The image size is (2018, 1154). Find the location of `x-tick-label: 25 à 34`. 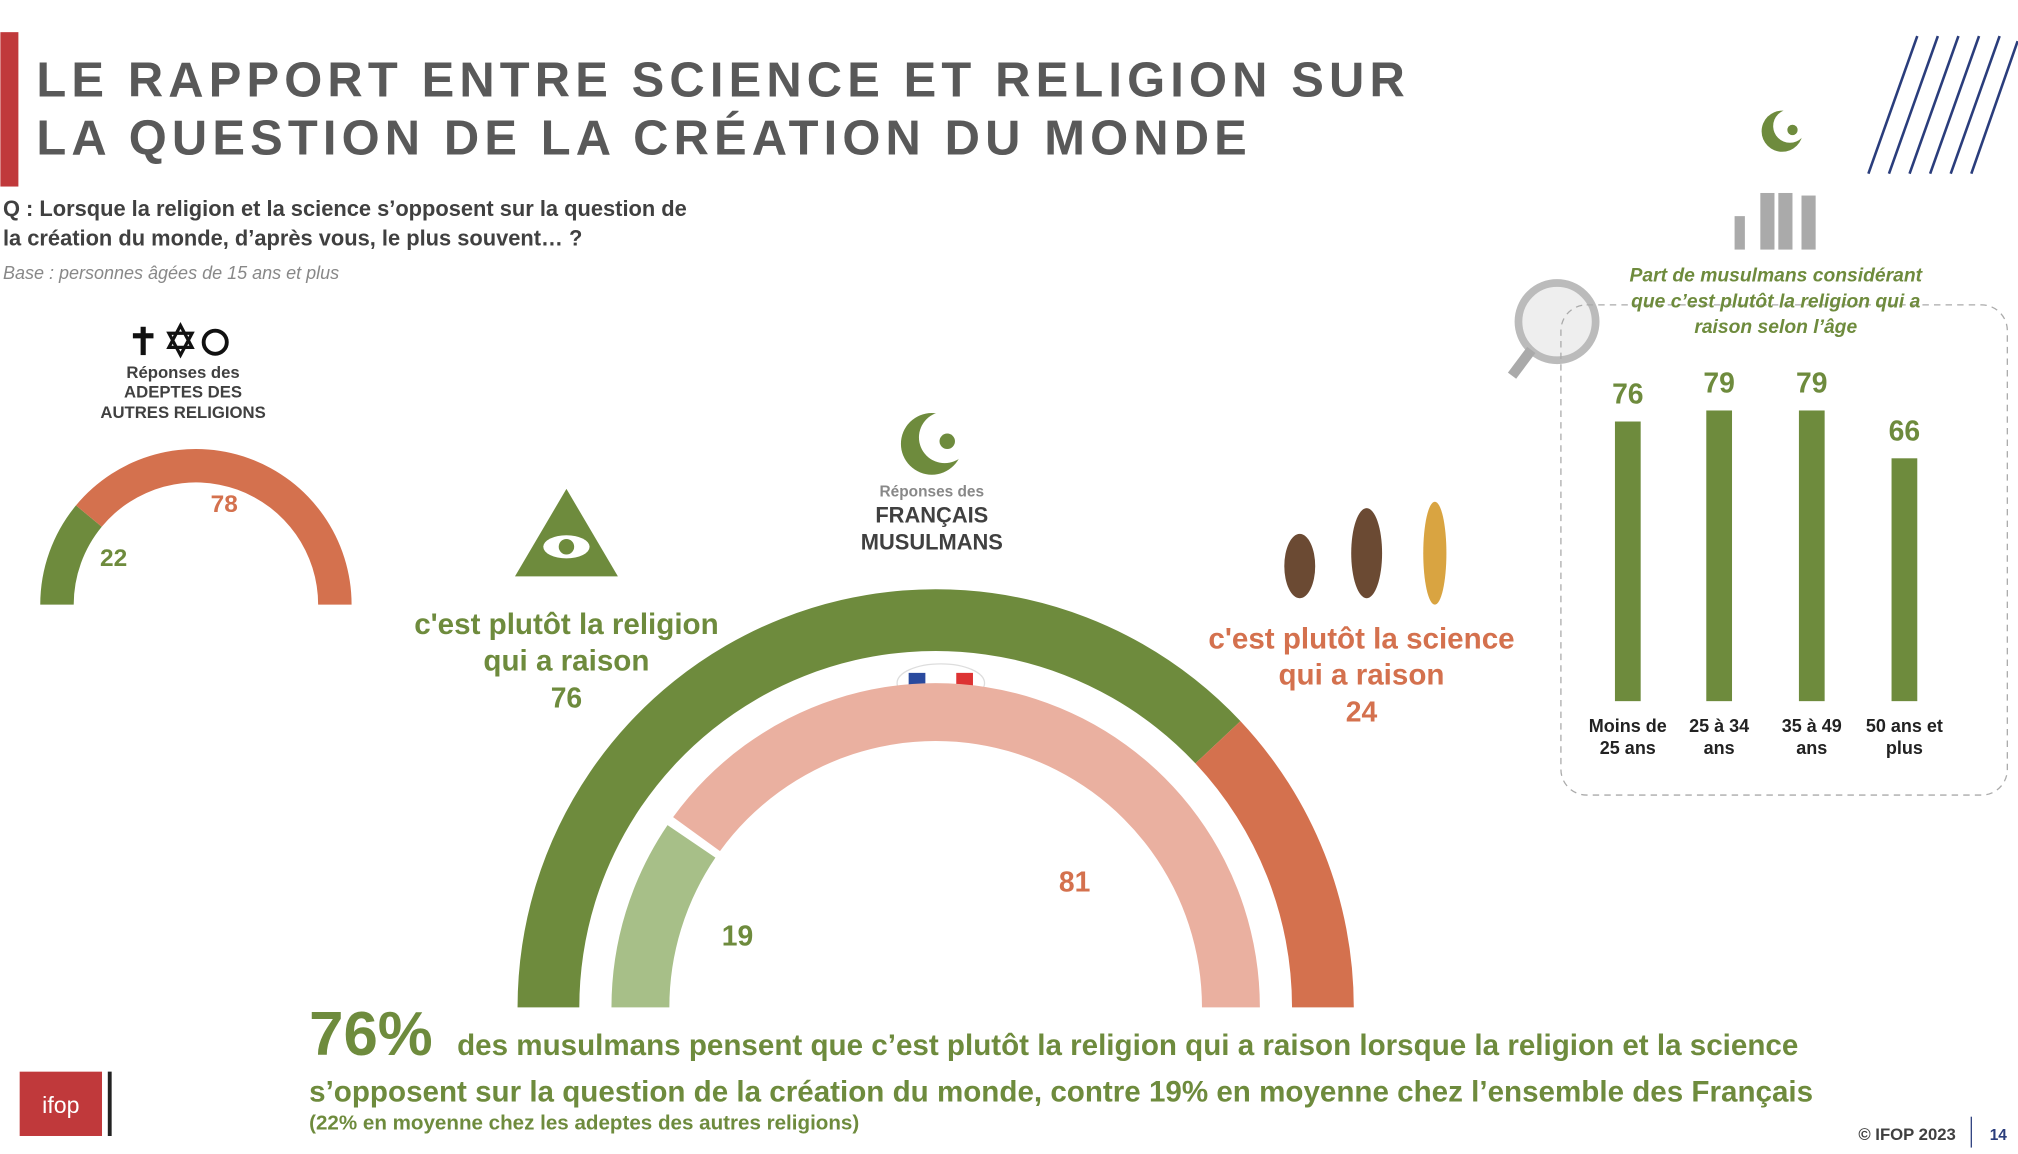

x-tick-label: 25 à 34 is located at coordinates (1719, 726).